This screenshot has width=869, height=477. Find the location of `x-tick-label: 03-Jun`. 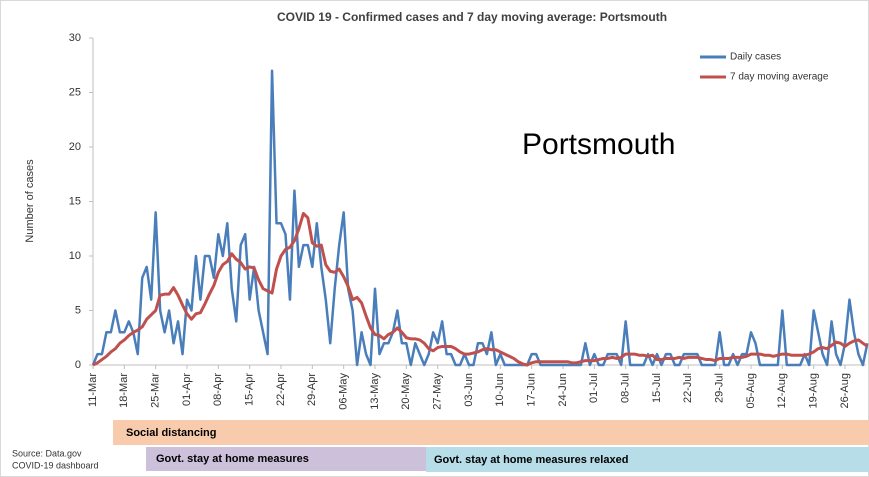

x-tick-label: 03-Jun is located at coordinates (469, 390).